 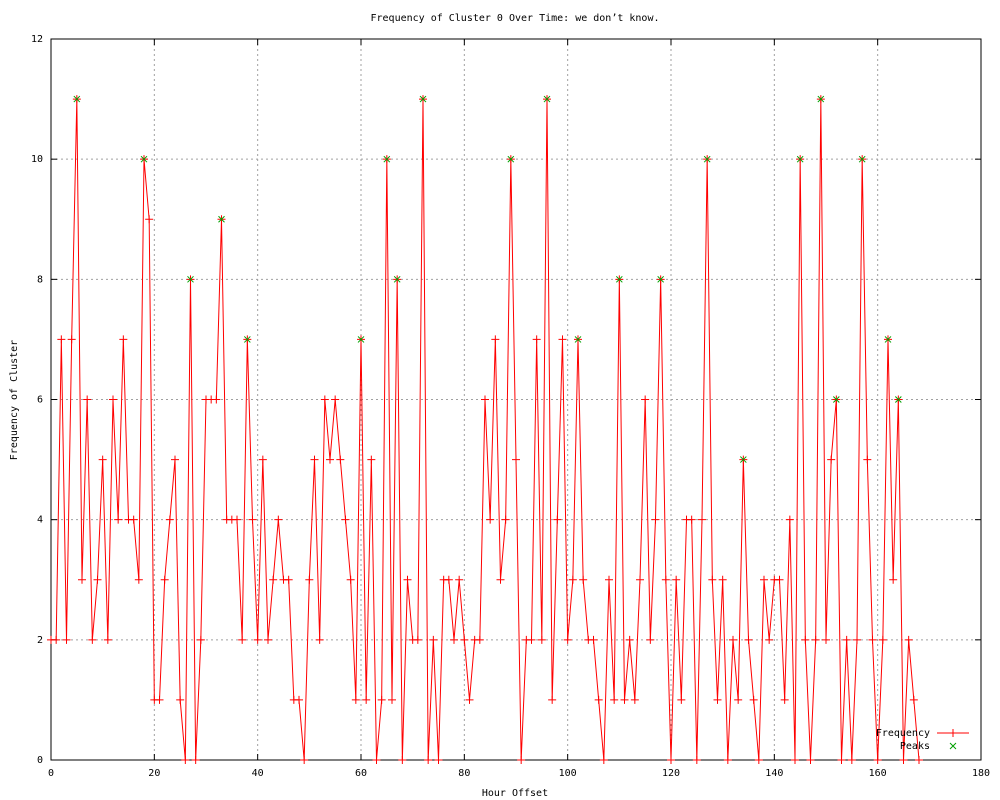 What do you see at coordinates (915, 746) in the screenshot?
I see `legend-label: Peaks` at bounding box center [915, 746].